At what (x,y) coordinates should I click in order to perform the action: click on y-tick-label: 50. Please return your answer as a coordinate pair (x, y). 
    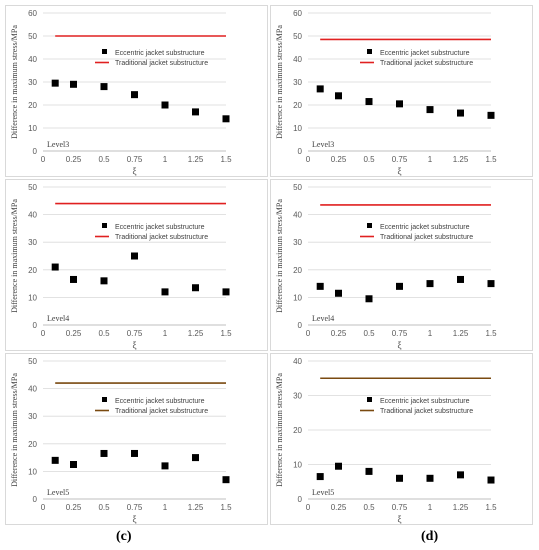
    Looking at the image, I should click on (297, 36).